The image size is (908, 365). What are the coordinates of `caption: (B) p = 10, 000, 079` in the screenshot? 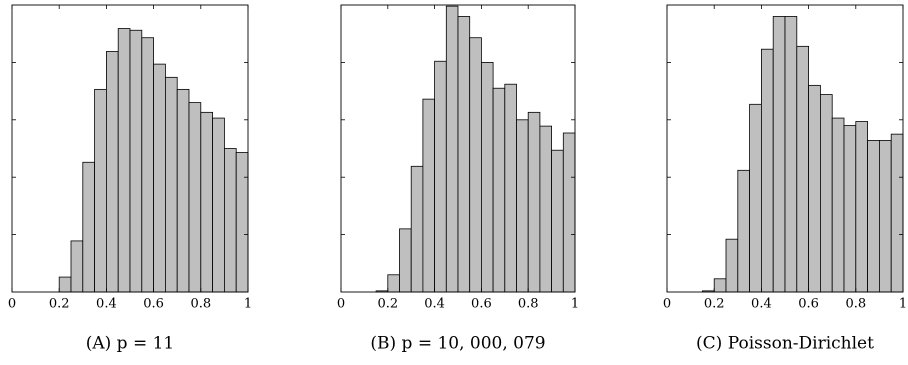 It's located at (457, 344).